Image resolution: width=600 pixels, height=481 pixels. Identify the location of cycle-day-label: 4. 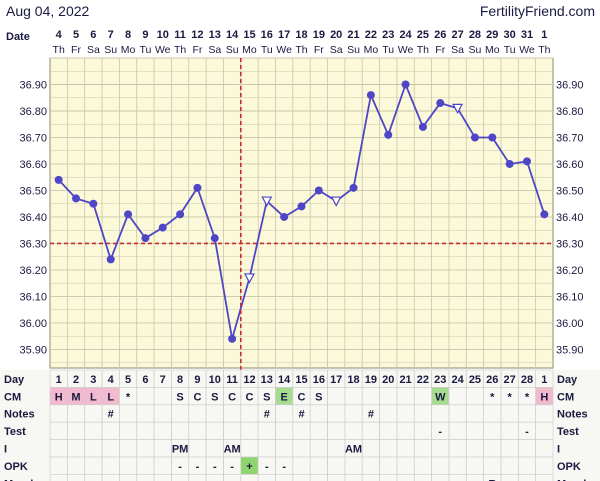
(111, 380).